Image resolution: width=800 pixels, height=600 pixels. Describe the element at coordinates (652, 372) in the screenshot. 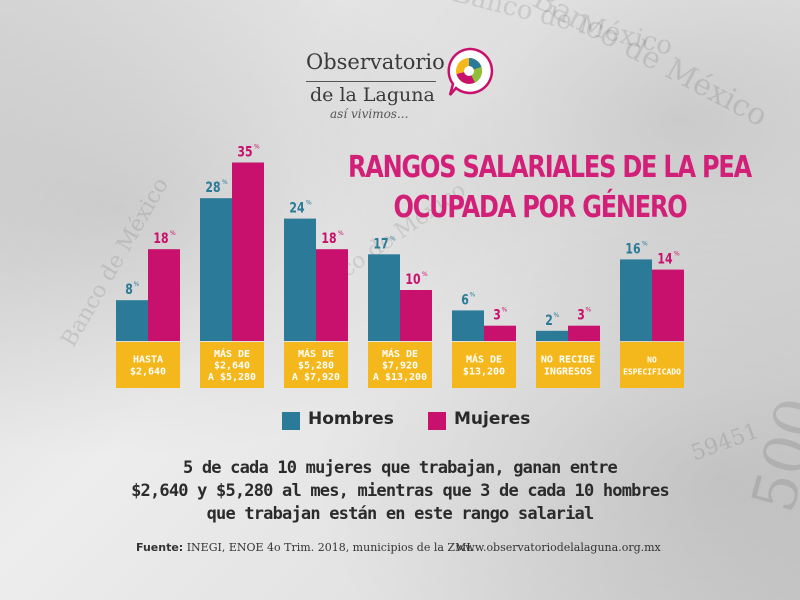

I see `category-label: ESPECIFICADO` at that location.